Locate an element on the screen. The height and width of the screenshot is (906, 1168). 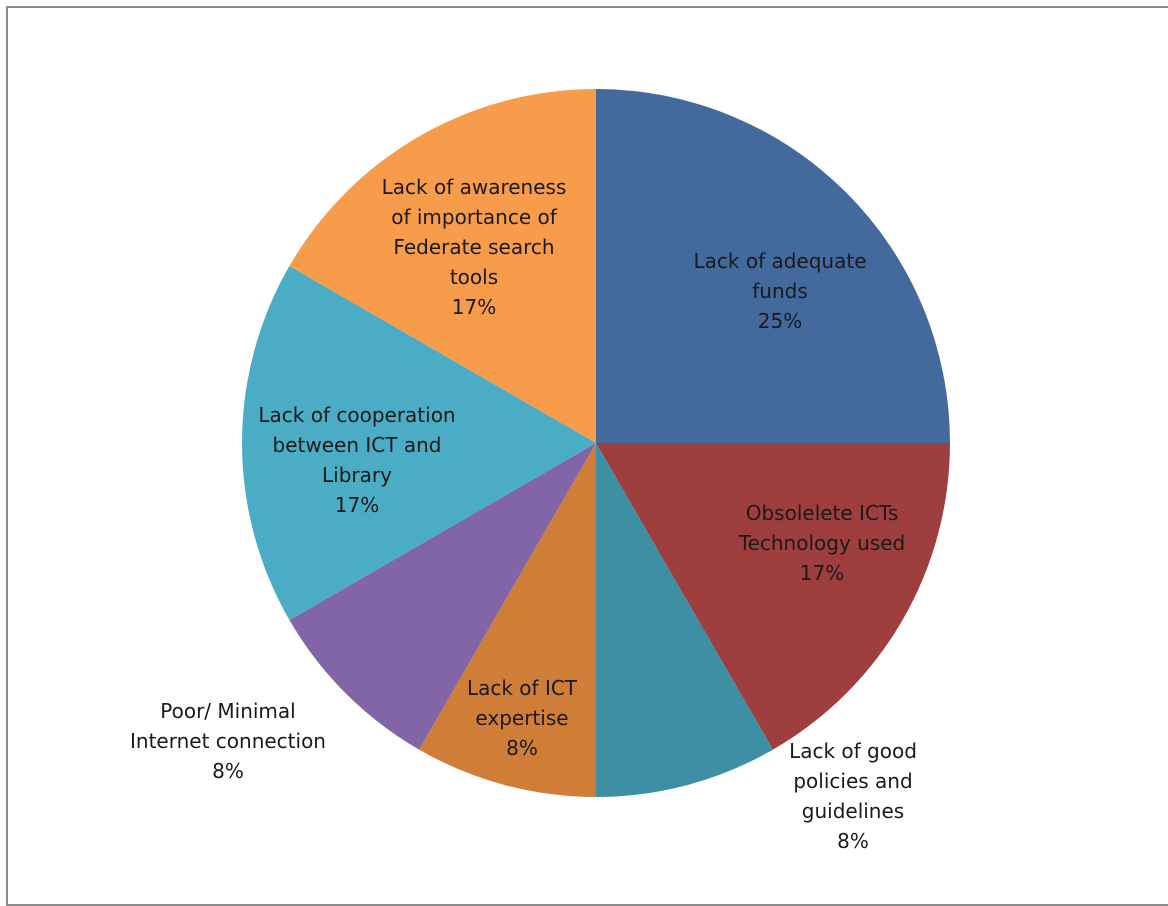
pie-label-percent: 25% is located at coordinates (780, 321).